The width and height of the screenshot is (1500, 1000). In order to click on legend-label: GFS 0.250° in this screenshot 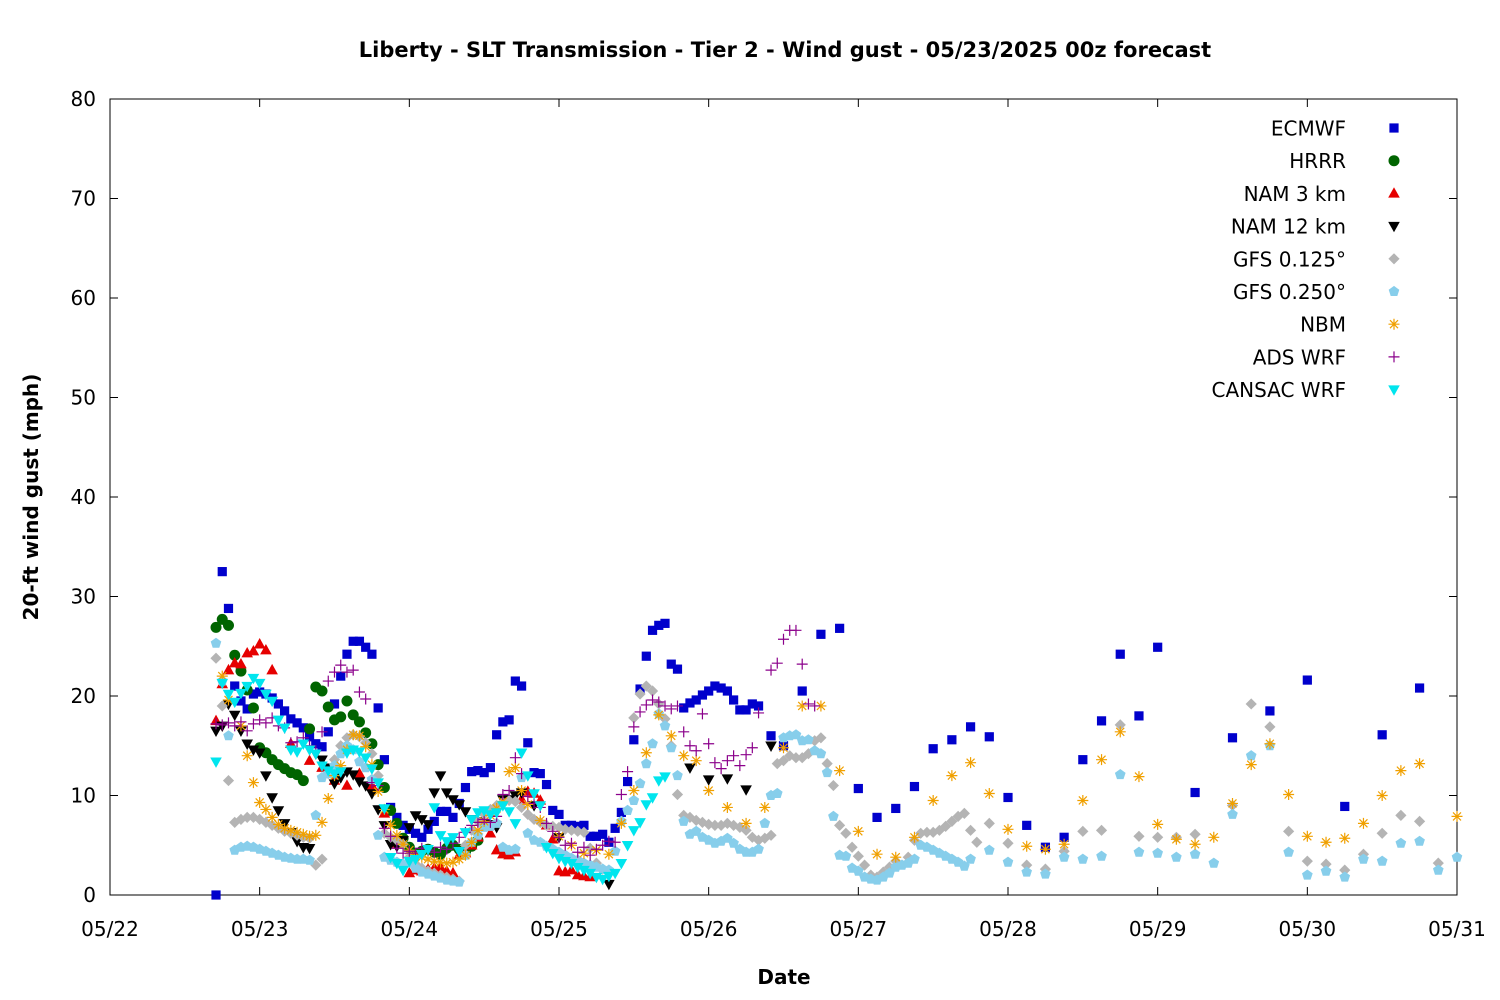, I will do `click(1289, 292)`.